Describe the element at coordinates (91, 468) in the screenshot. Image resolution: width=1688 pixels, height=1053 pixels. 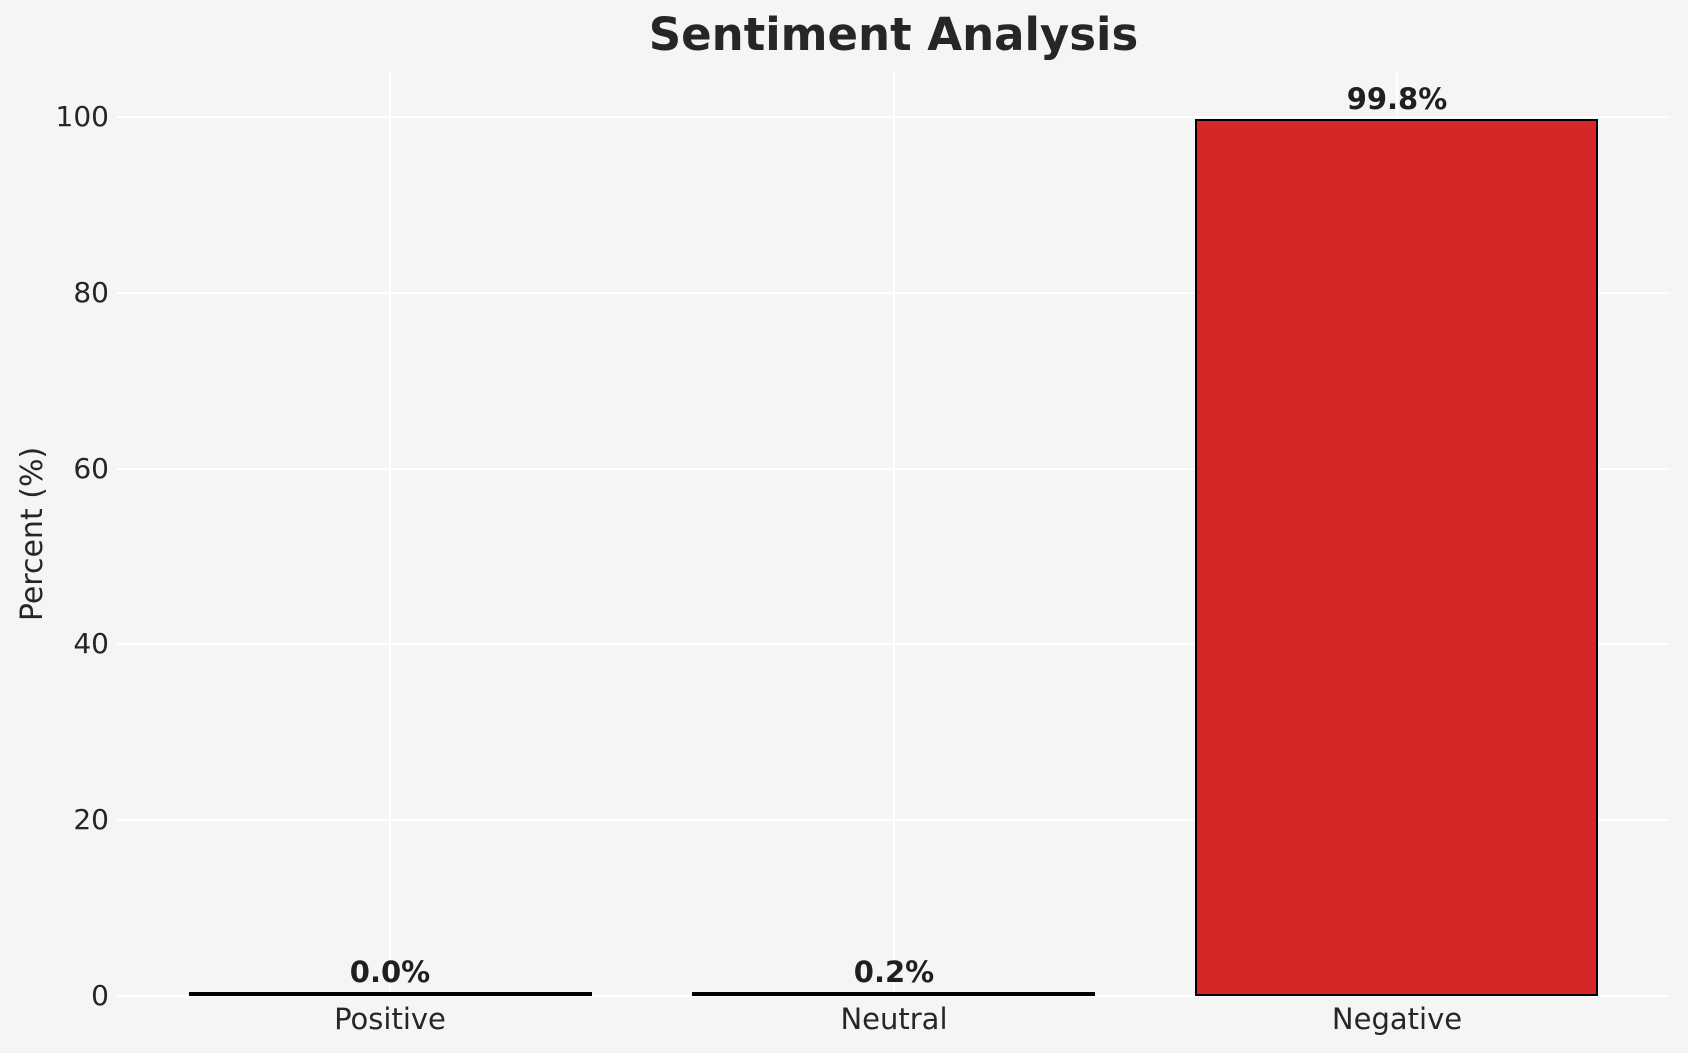
I see `y-tick-label-60: 60` at that location.